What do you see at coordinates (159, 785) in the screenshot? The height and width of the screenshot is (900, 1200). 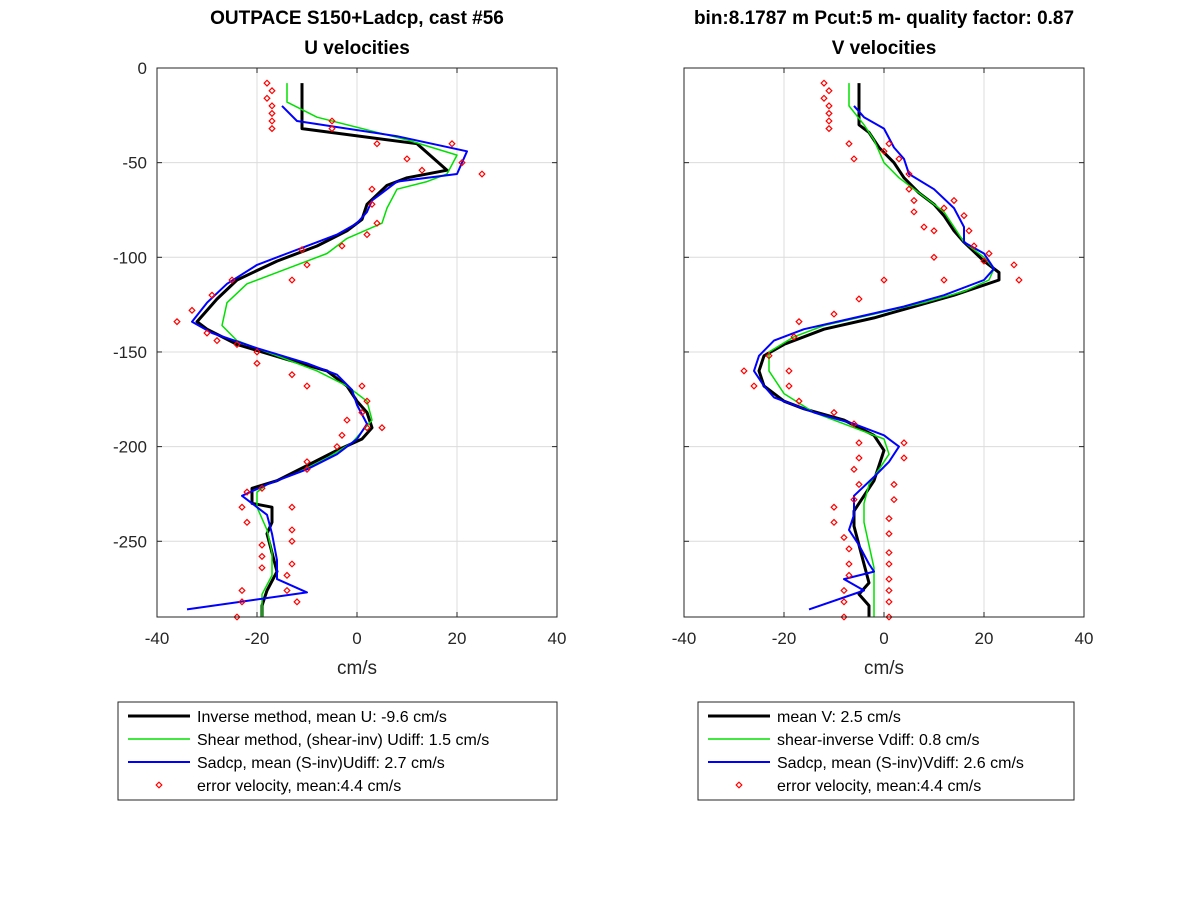 I see `u-legend-swatch-error` at bounding box center [159, 785].